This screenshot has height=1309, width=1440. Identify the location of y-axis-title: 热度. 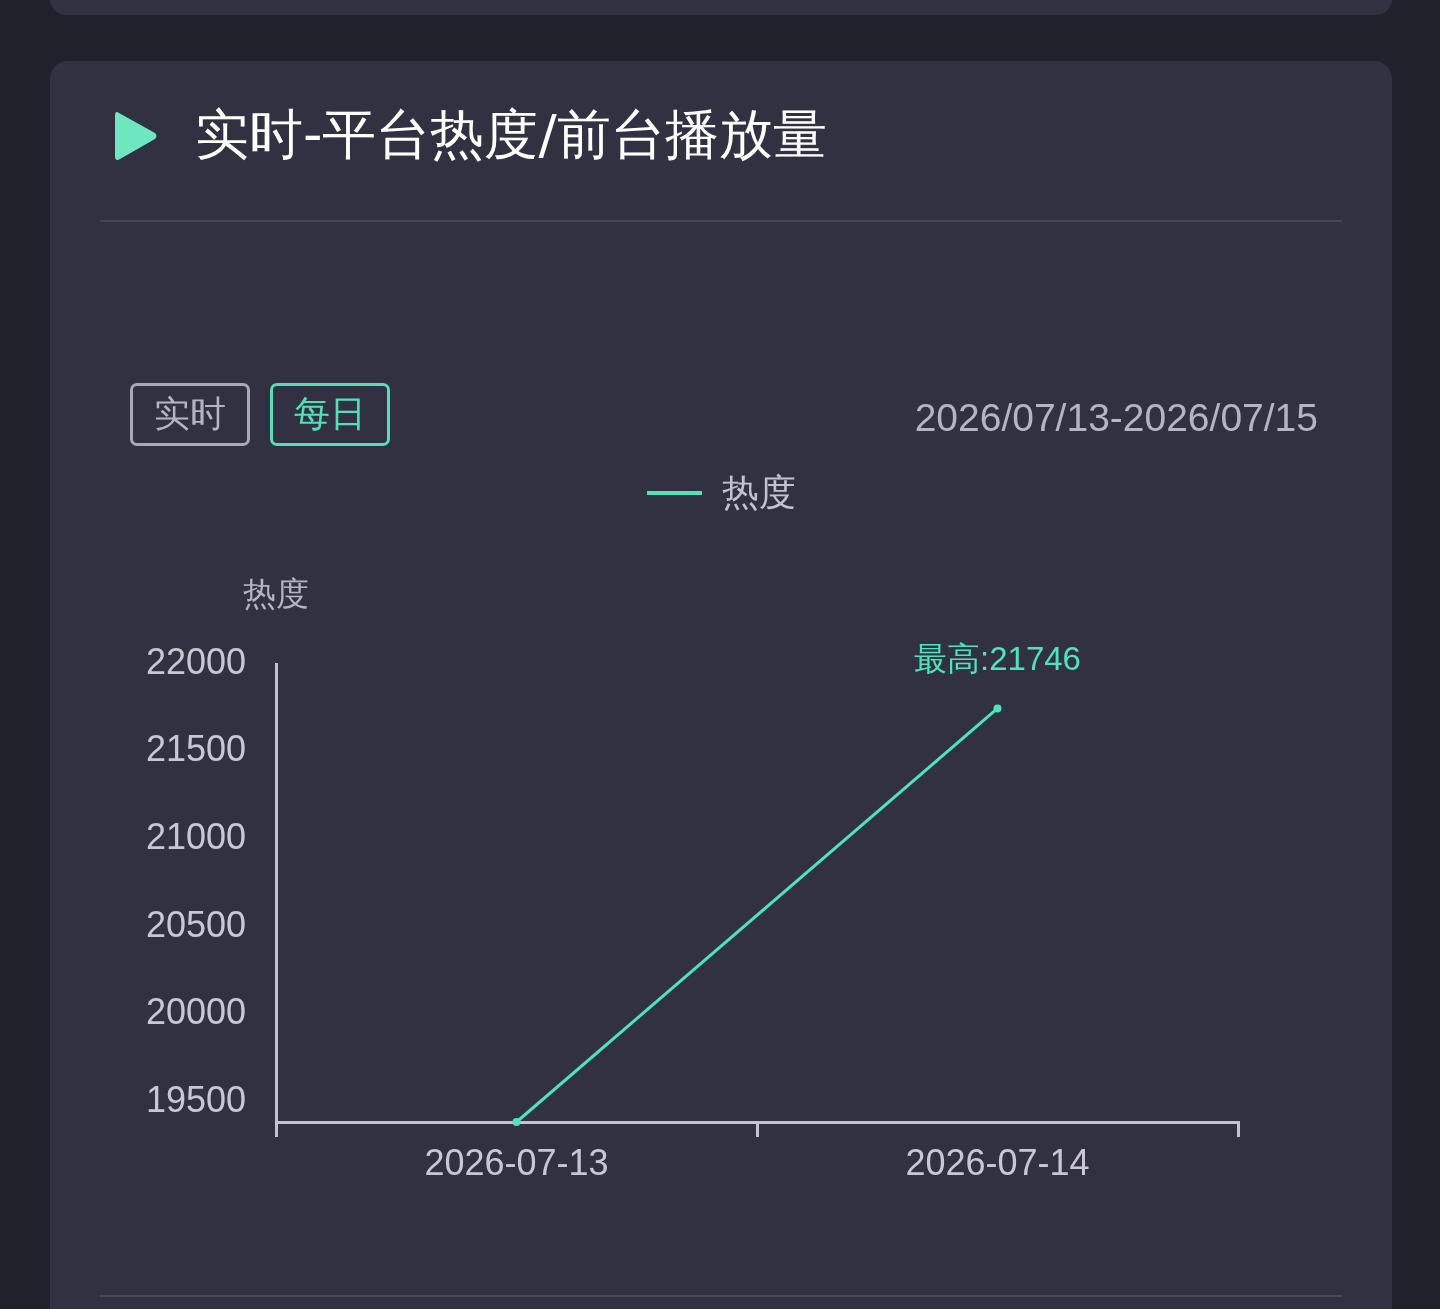
(276, 593).